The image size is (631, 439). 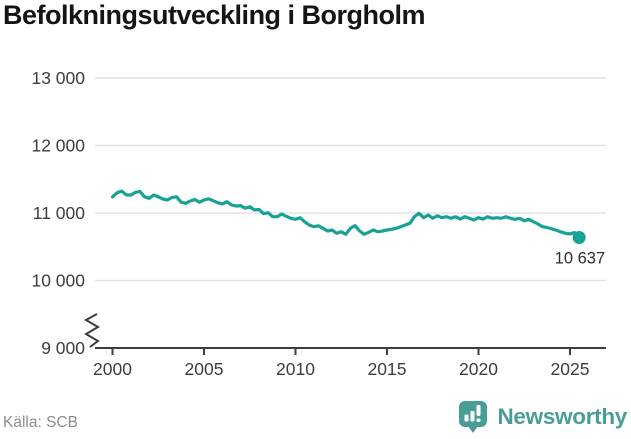 I want to click on source-label: Källa: SCB, so click(x=40, y=422).